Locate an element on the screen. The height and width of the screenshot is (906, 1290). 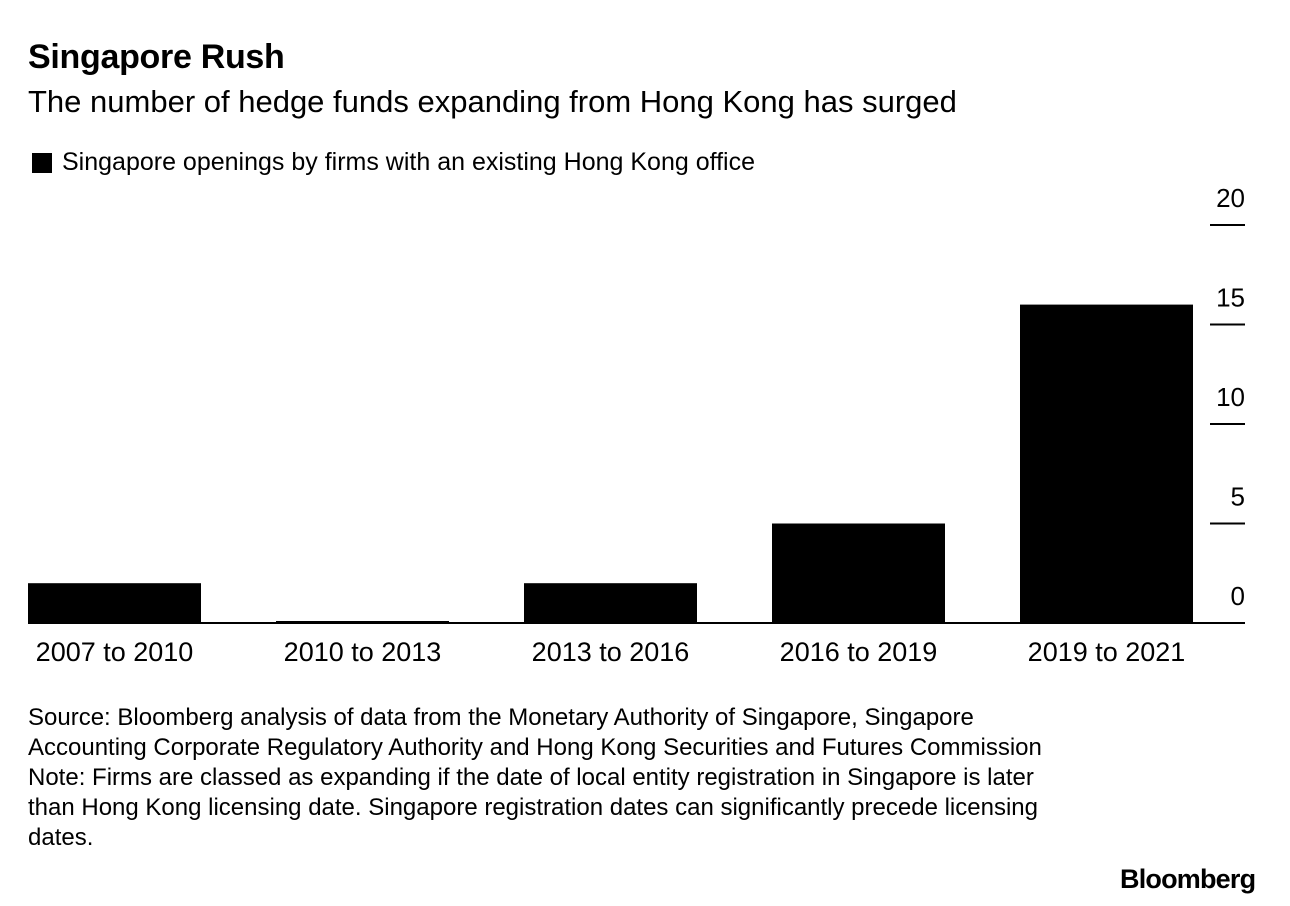
y-tick-label: 10 is located at coordinates (1230, 397).